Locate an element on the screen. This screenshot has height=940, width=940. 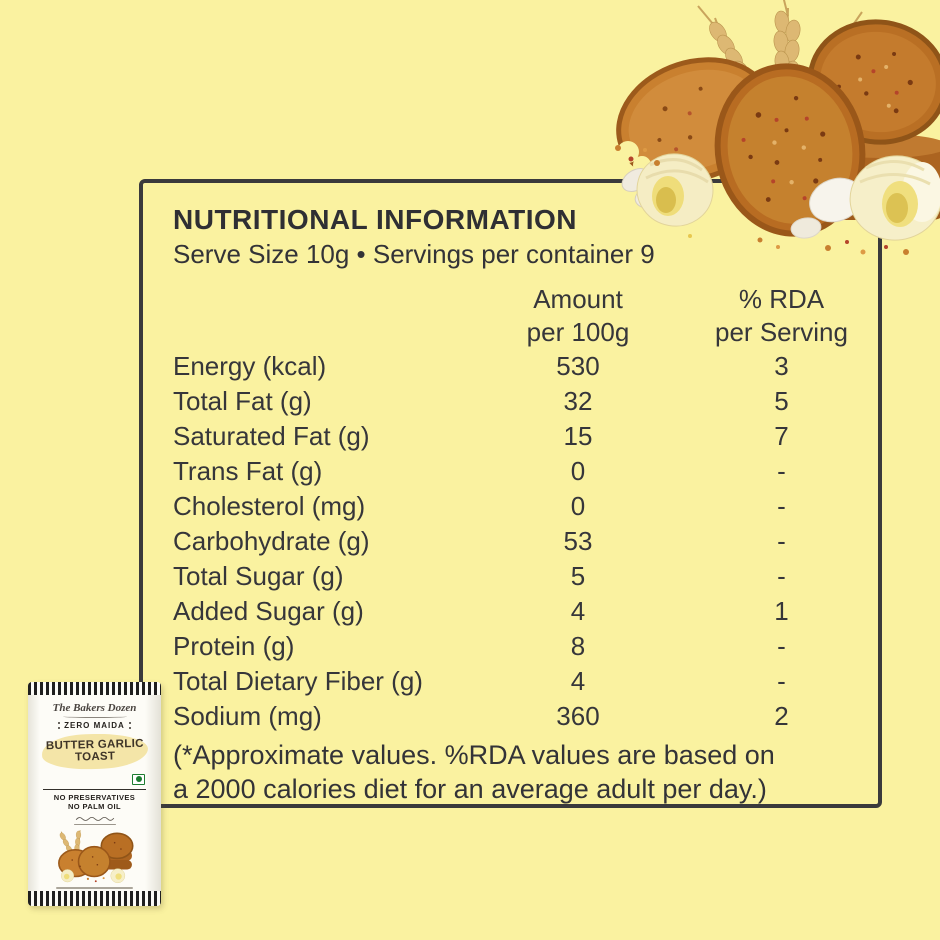
toast-butter-garlic-illustration is located at coordinates (777, 127).